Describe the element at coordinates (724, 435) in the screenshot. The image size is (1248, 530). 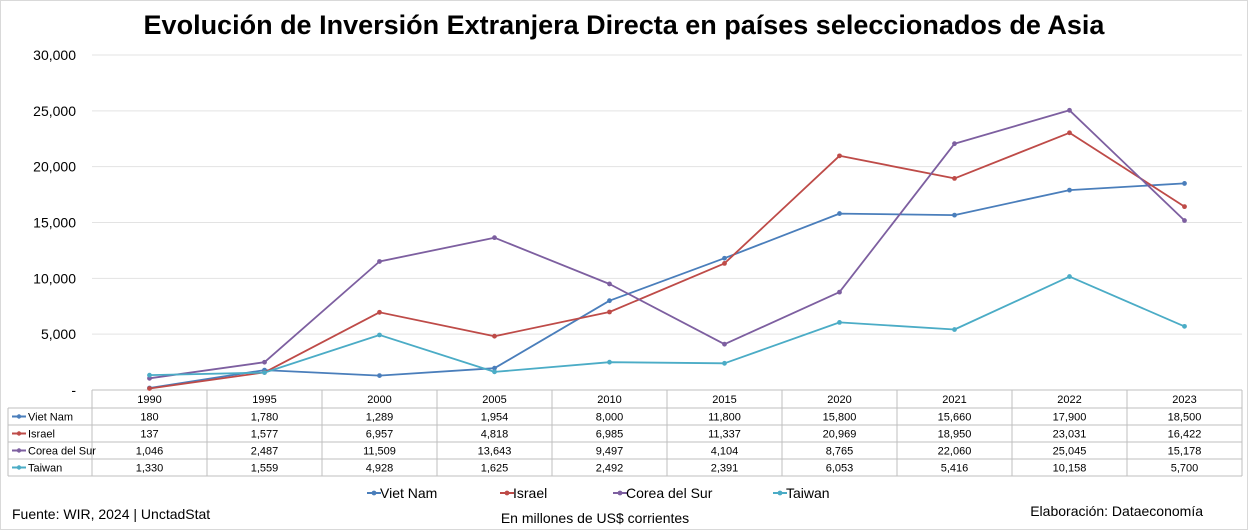
I see `table-cell: 11,337` at that location.